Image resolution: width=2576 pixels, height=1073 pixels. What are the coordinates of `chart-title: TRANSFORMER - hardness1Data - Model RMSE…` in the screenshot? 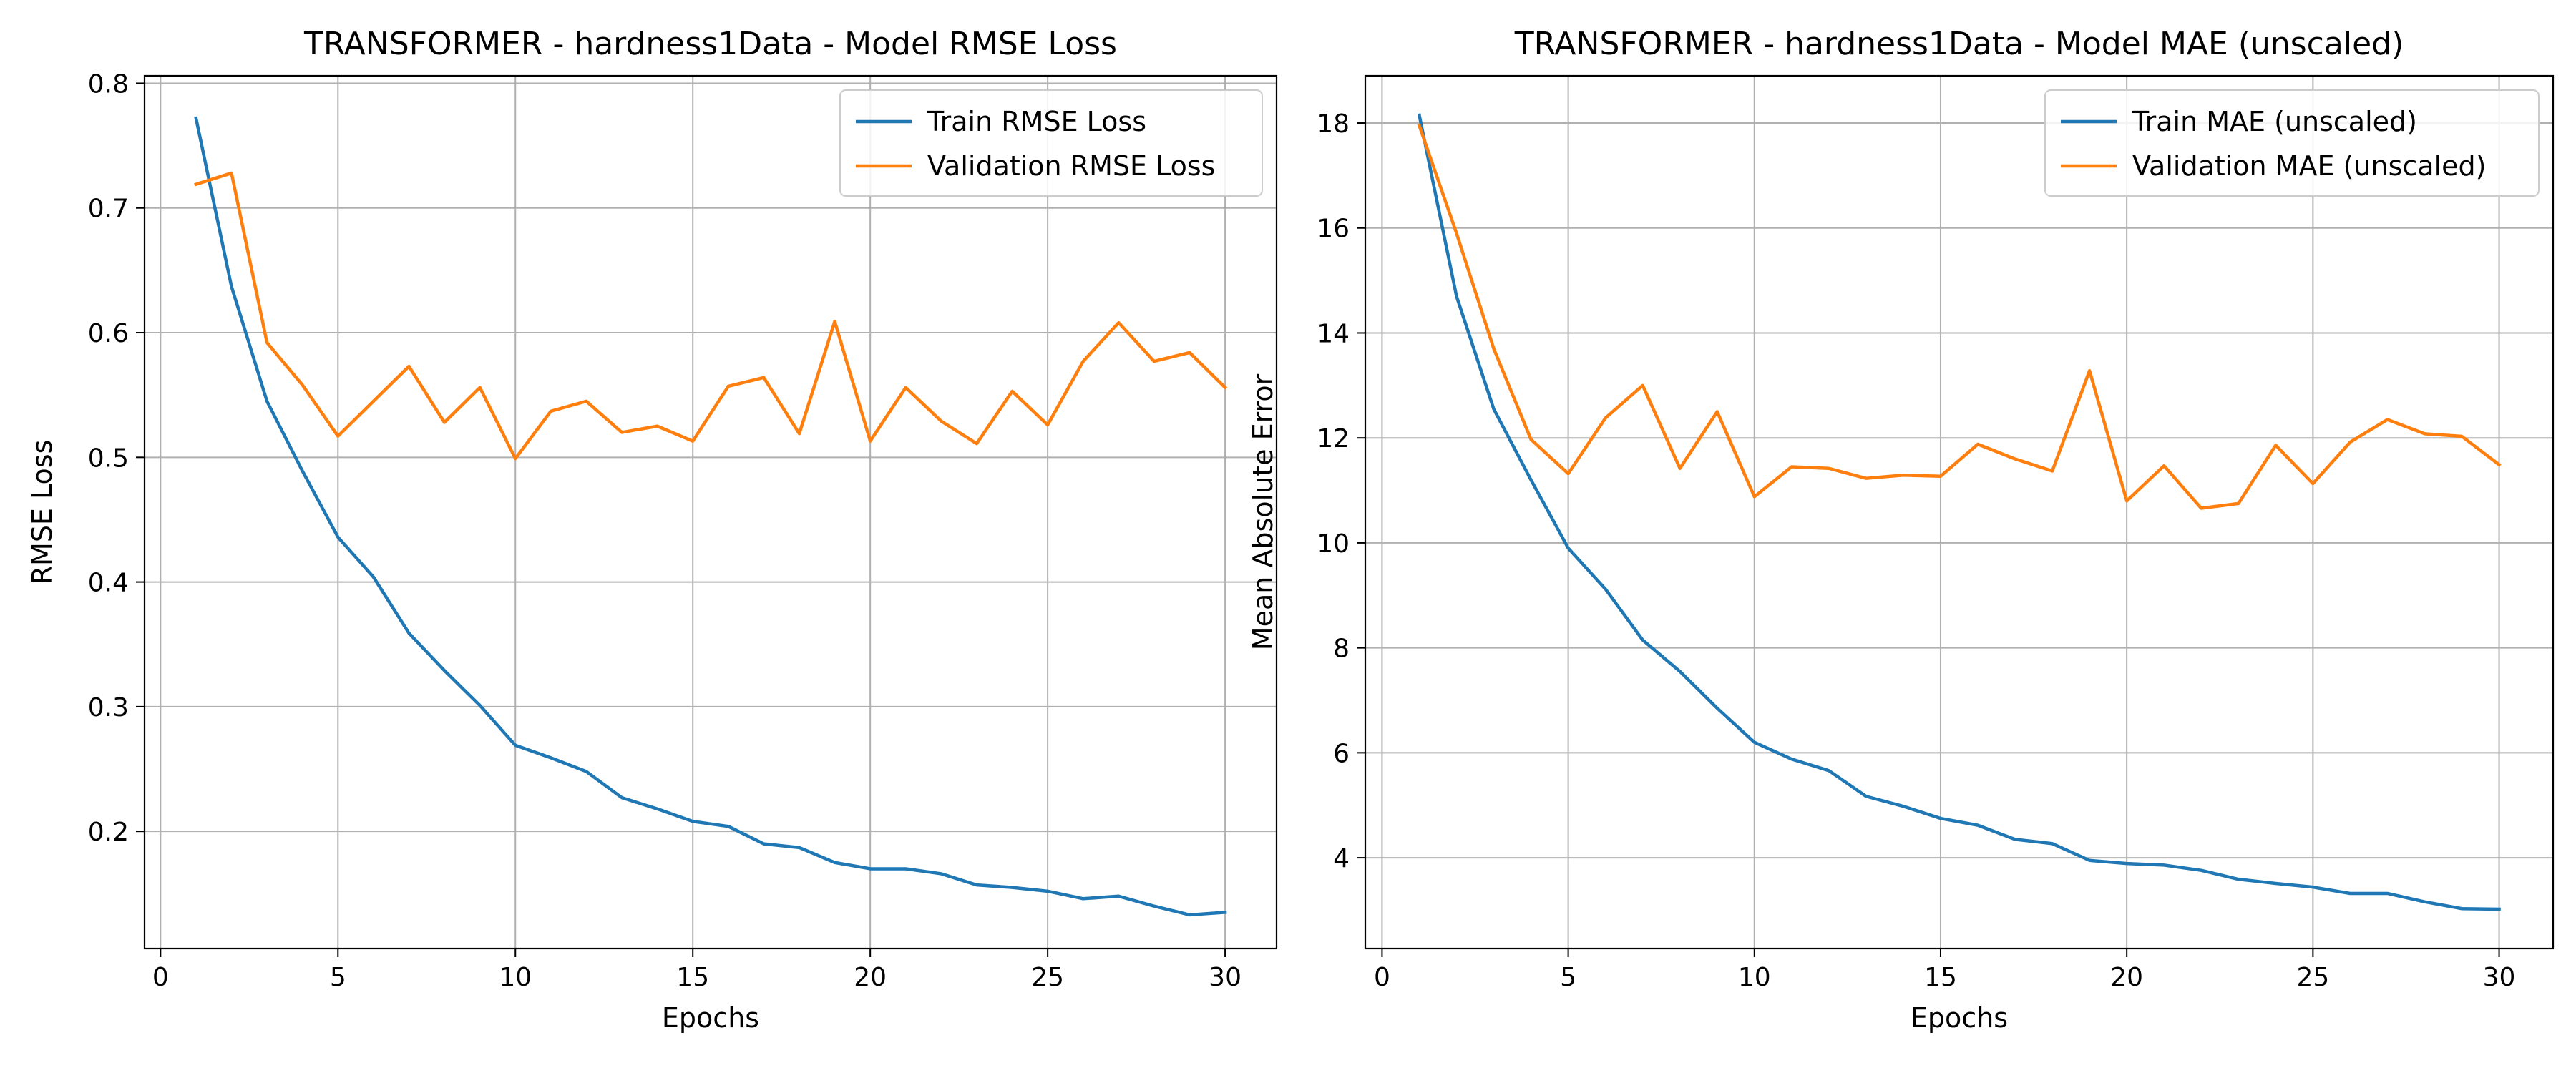 It's located at (710, 44).